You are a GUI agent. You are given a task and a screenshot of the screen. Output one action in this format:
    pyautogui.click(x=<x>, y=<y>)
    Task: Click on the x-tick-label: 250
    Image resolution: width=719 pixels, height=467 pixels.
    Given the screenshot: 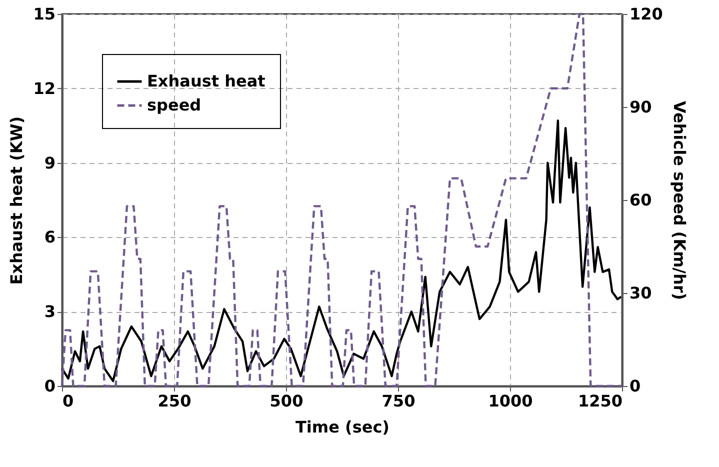 What is the action you would take?
    pyautogui.click(x=175, y=401)
    